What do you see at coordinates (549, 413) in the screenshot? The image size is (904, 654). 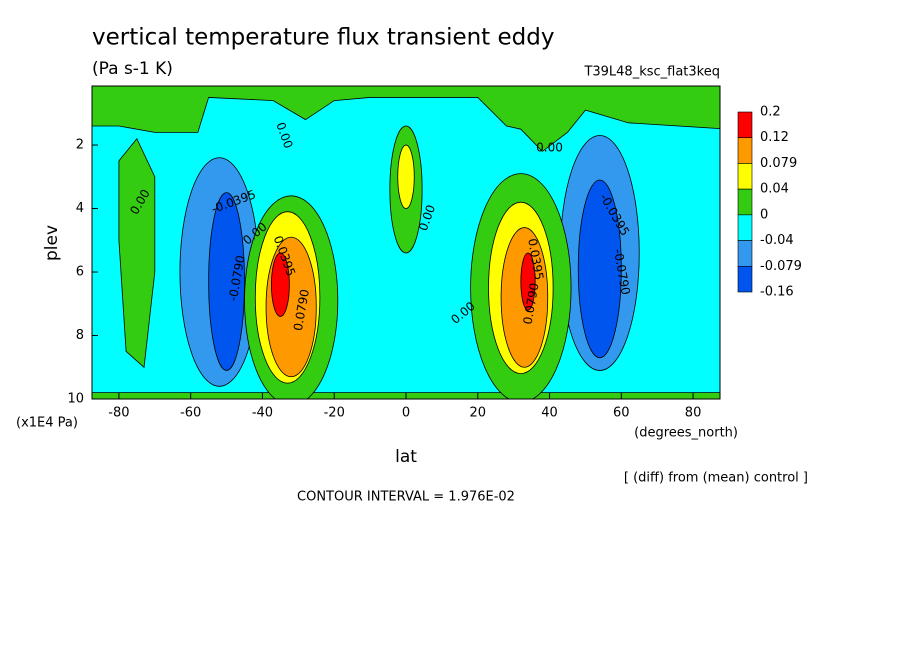 I see `x-tick-label: 40` at bounding box center [549, 413].